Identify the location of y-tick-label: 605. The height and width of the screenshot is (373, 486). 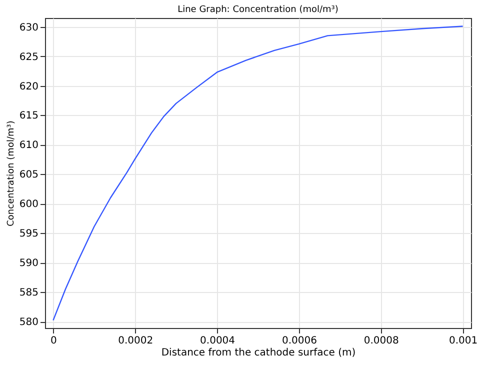
(28, 175).